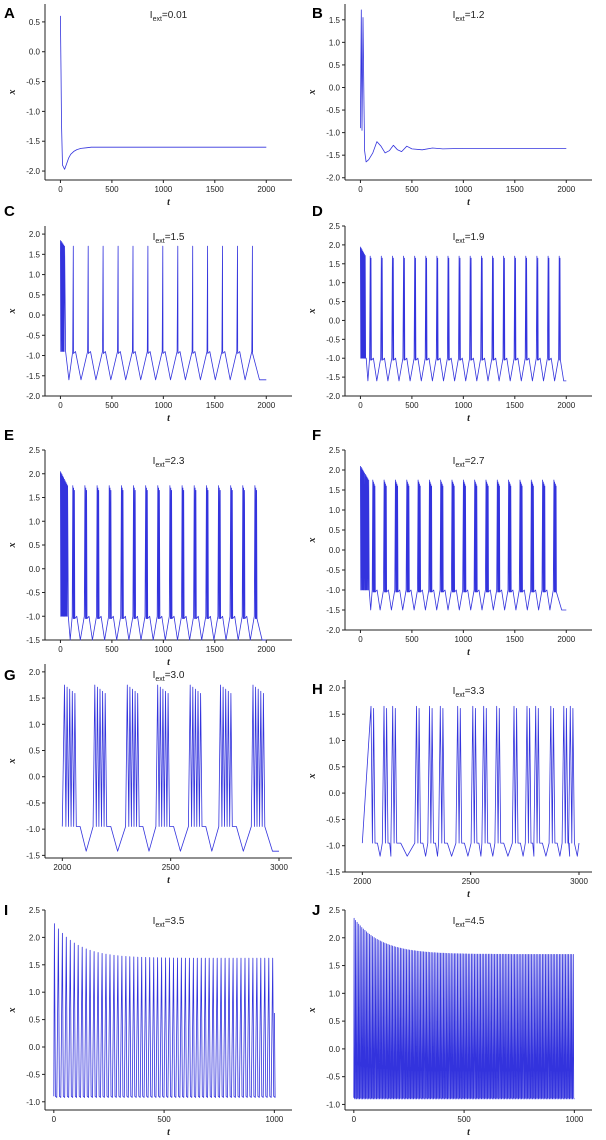 This screenshot has height=1140, width=606. I want to click on panel-letter: J, so click(316, 910).